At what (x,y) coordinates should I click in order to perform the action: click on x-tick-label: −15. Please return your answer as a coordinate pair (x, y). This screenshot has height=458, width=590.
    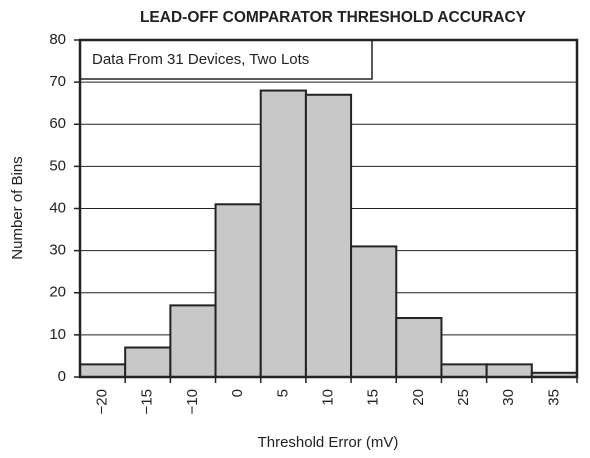
    Looking at the image, I should click on (147, 401).